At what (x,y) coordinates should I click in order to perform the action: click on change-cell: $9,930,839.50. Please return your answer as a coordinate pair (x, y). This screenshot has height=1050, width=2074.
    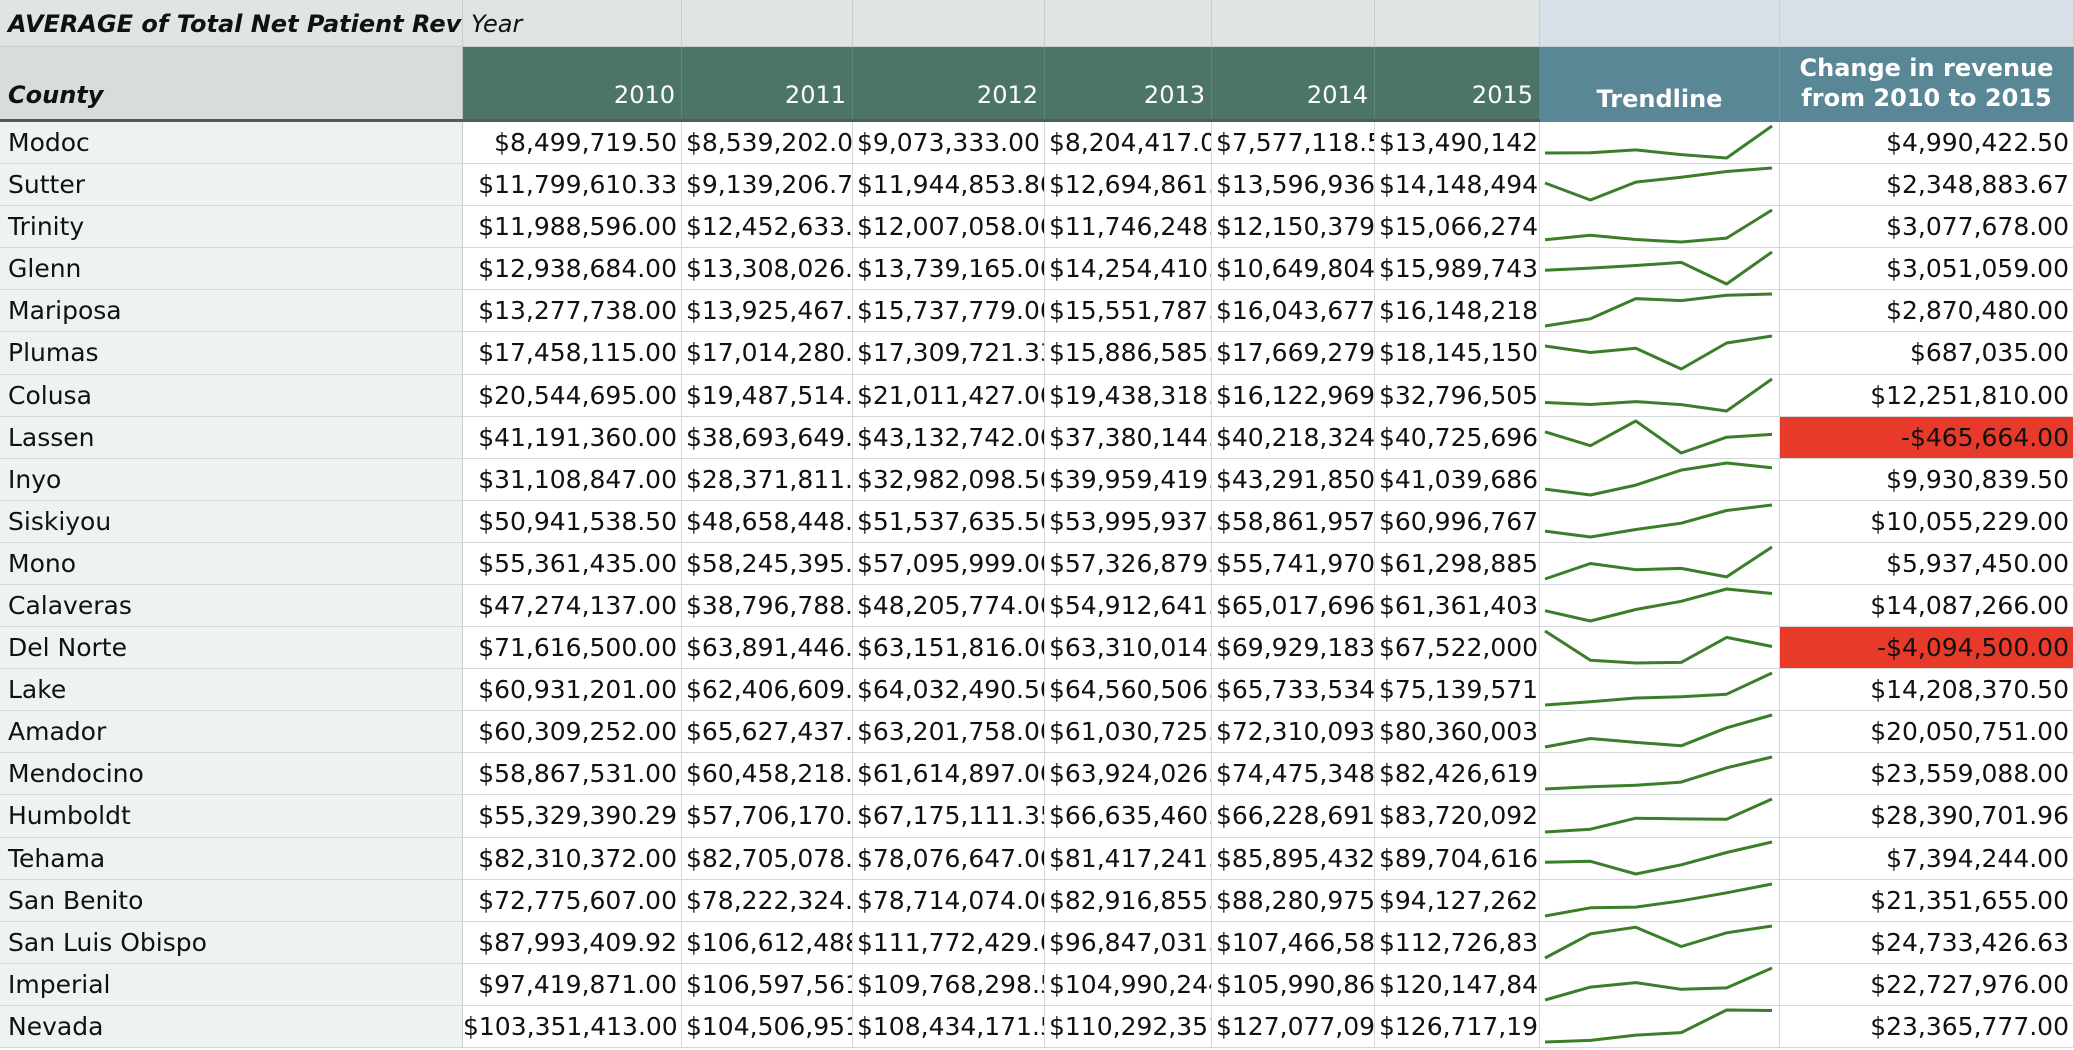
    Looking at the image, I should click on (1927, 480).